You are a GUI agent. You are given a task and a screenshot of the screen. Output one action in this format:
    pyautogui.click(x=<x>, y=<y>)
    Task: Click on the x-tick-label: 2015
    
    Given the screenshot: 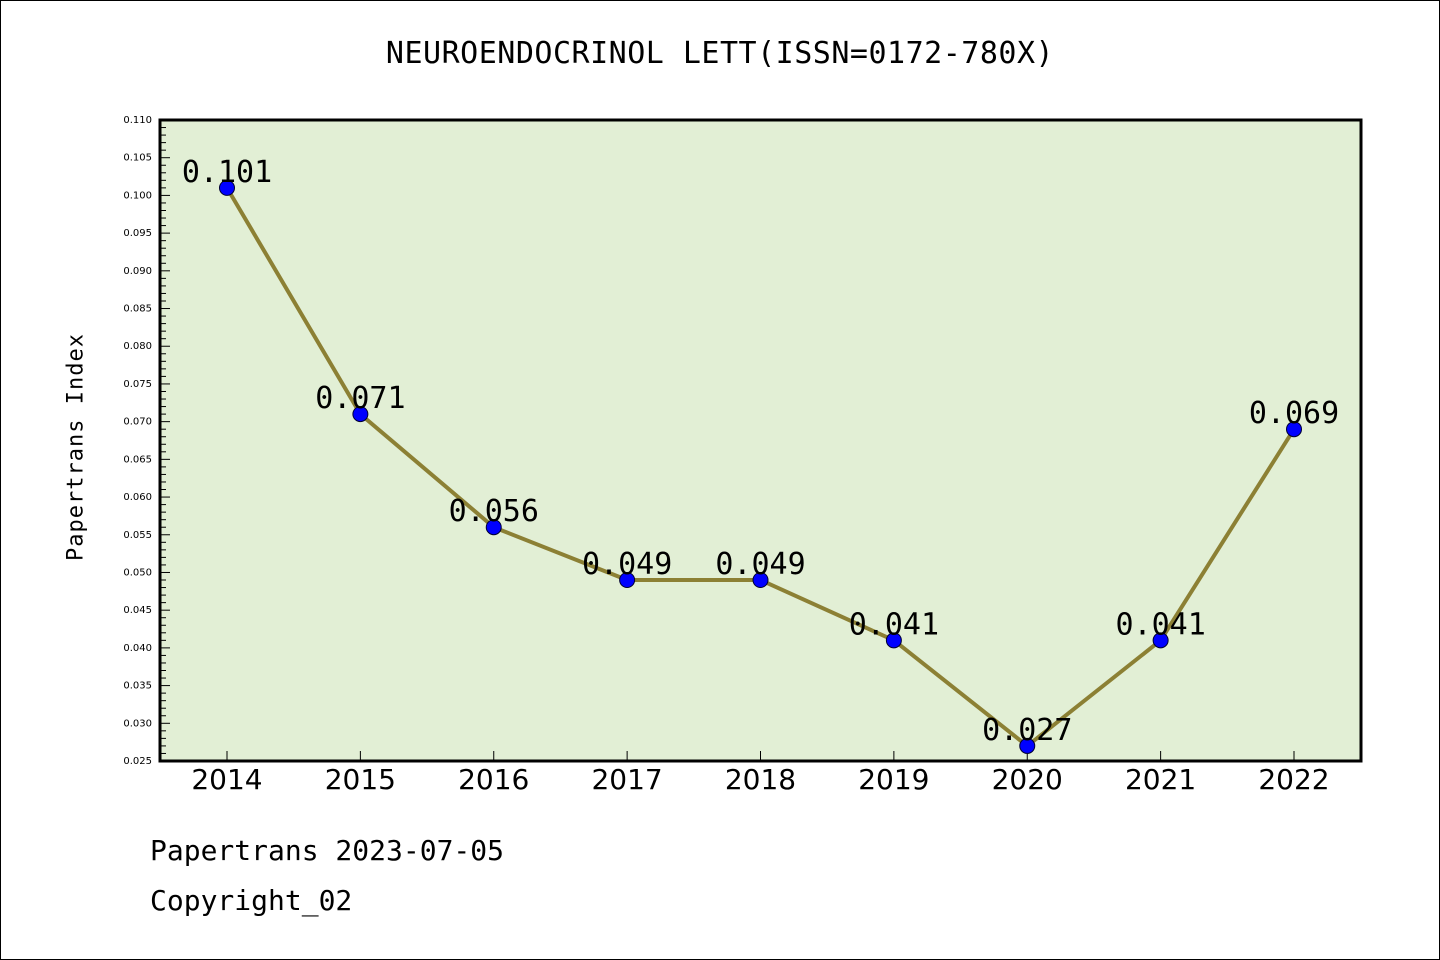 What is the action you would take?
    pyautogui.click(x=360, y=779)
    